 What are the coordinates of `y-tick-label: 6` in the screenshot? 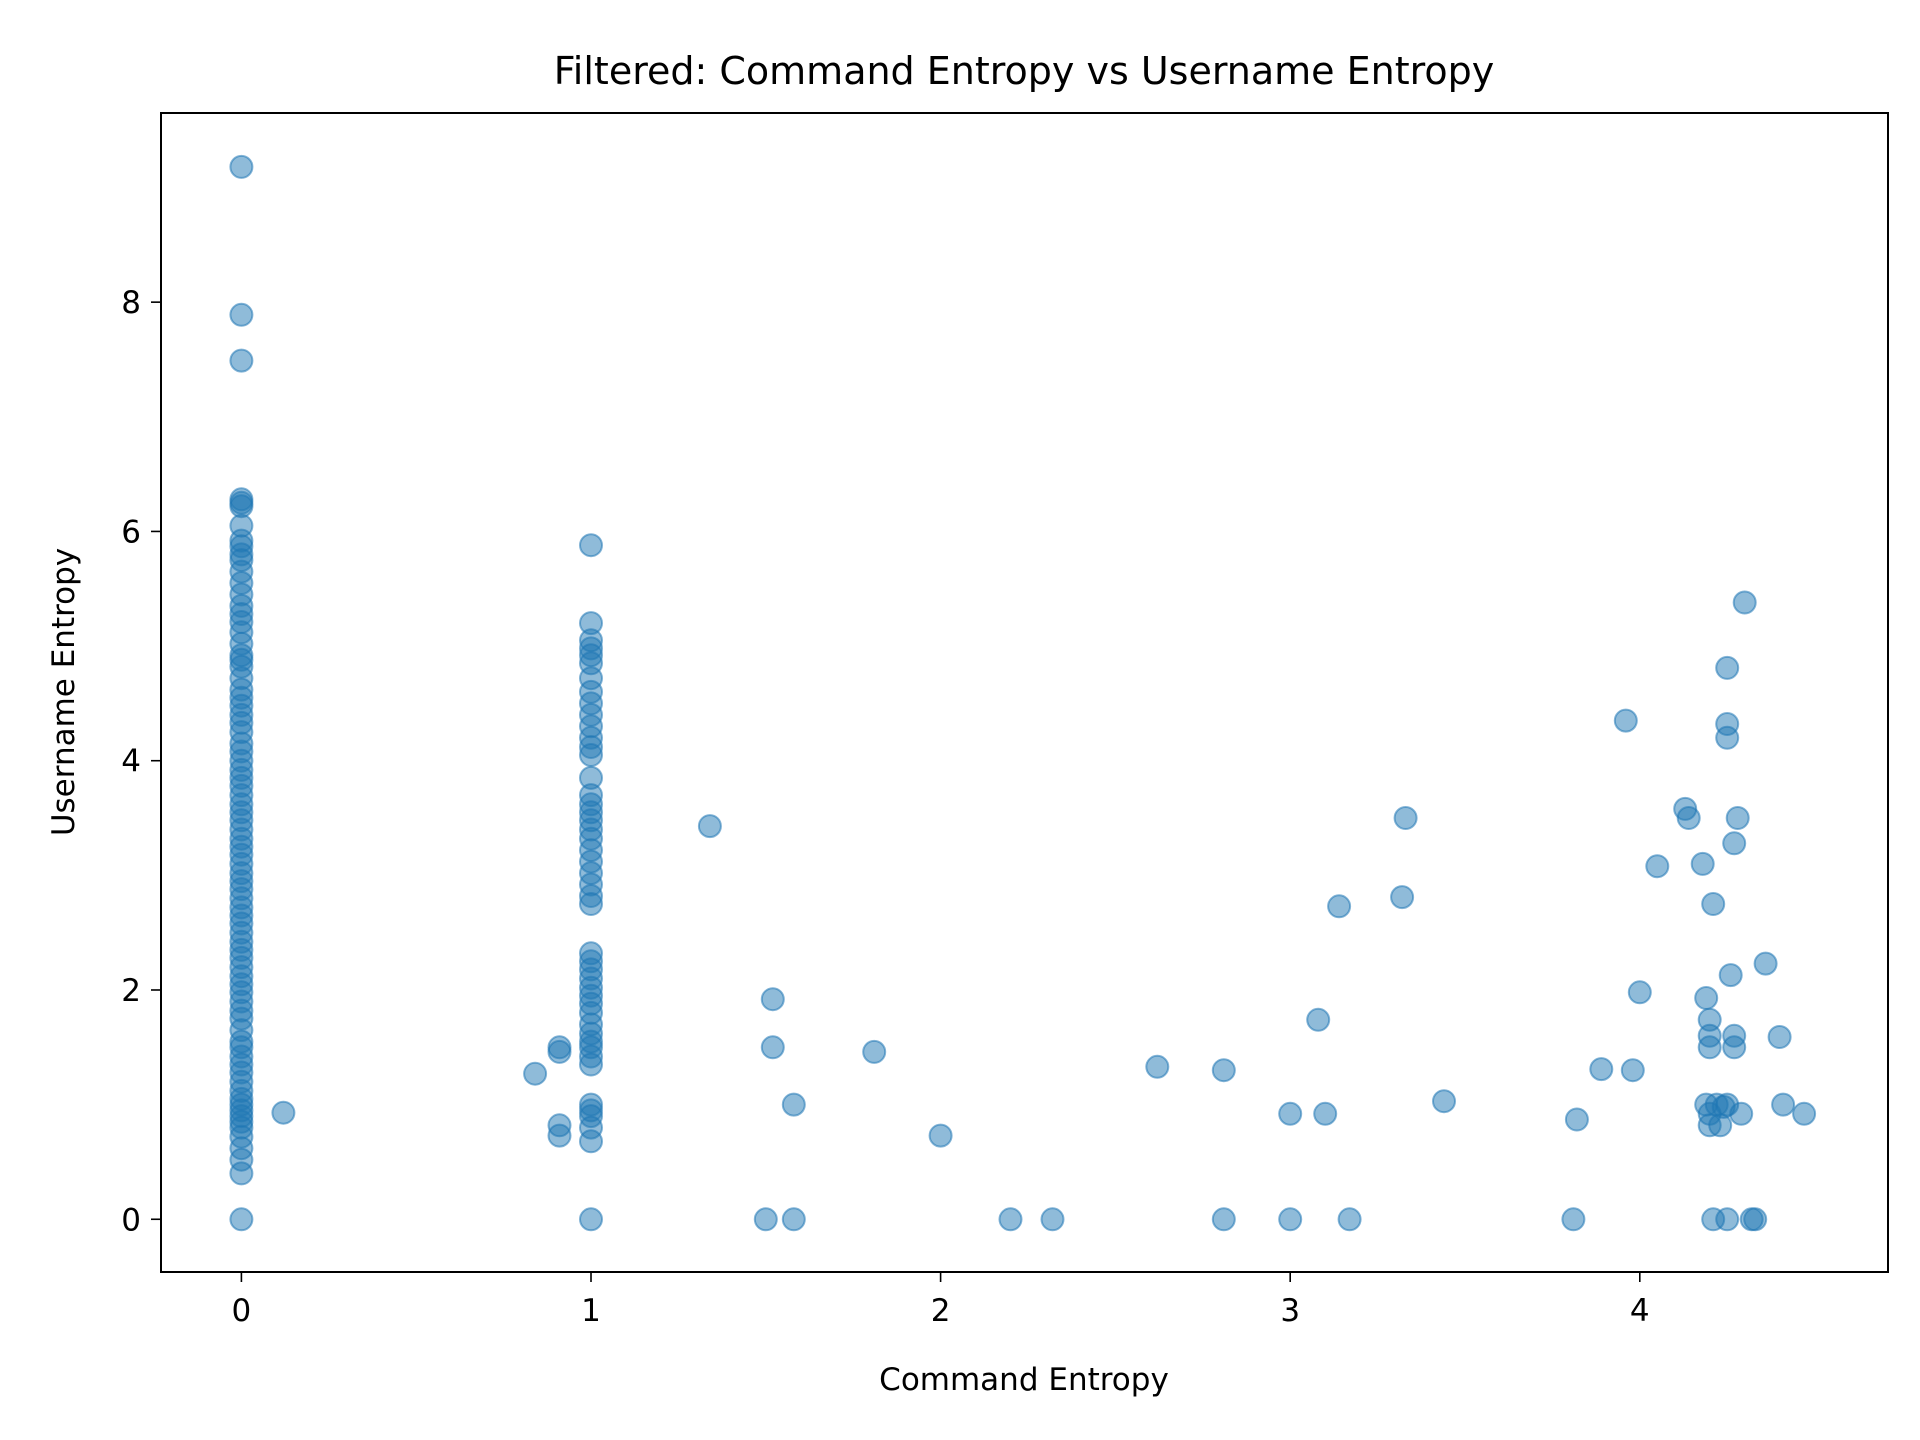 It's located at (131, 532).